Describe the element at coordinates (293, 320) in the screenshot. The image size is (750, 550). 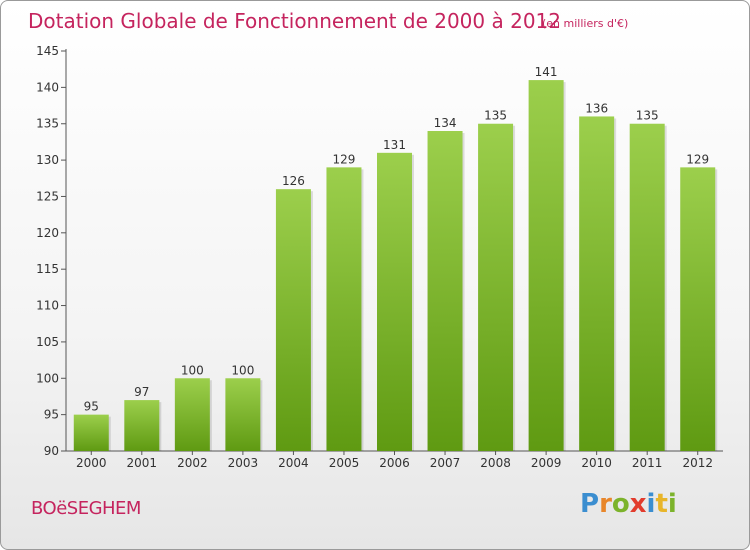
I see `bar-2004` at that location.